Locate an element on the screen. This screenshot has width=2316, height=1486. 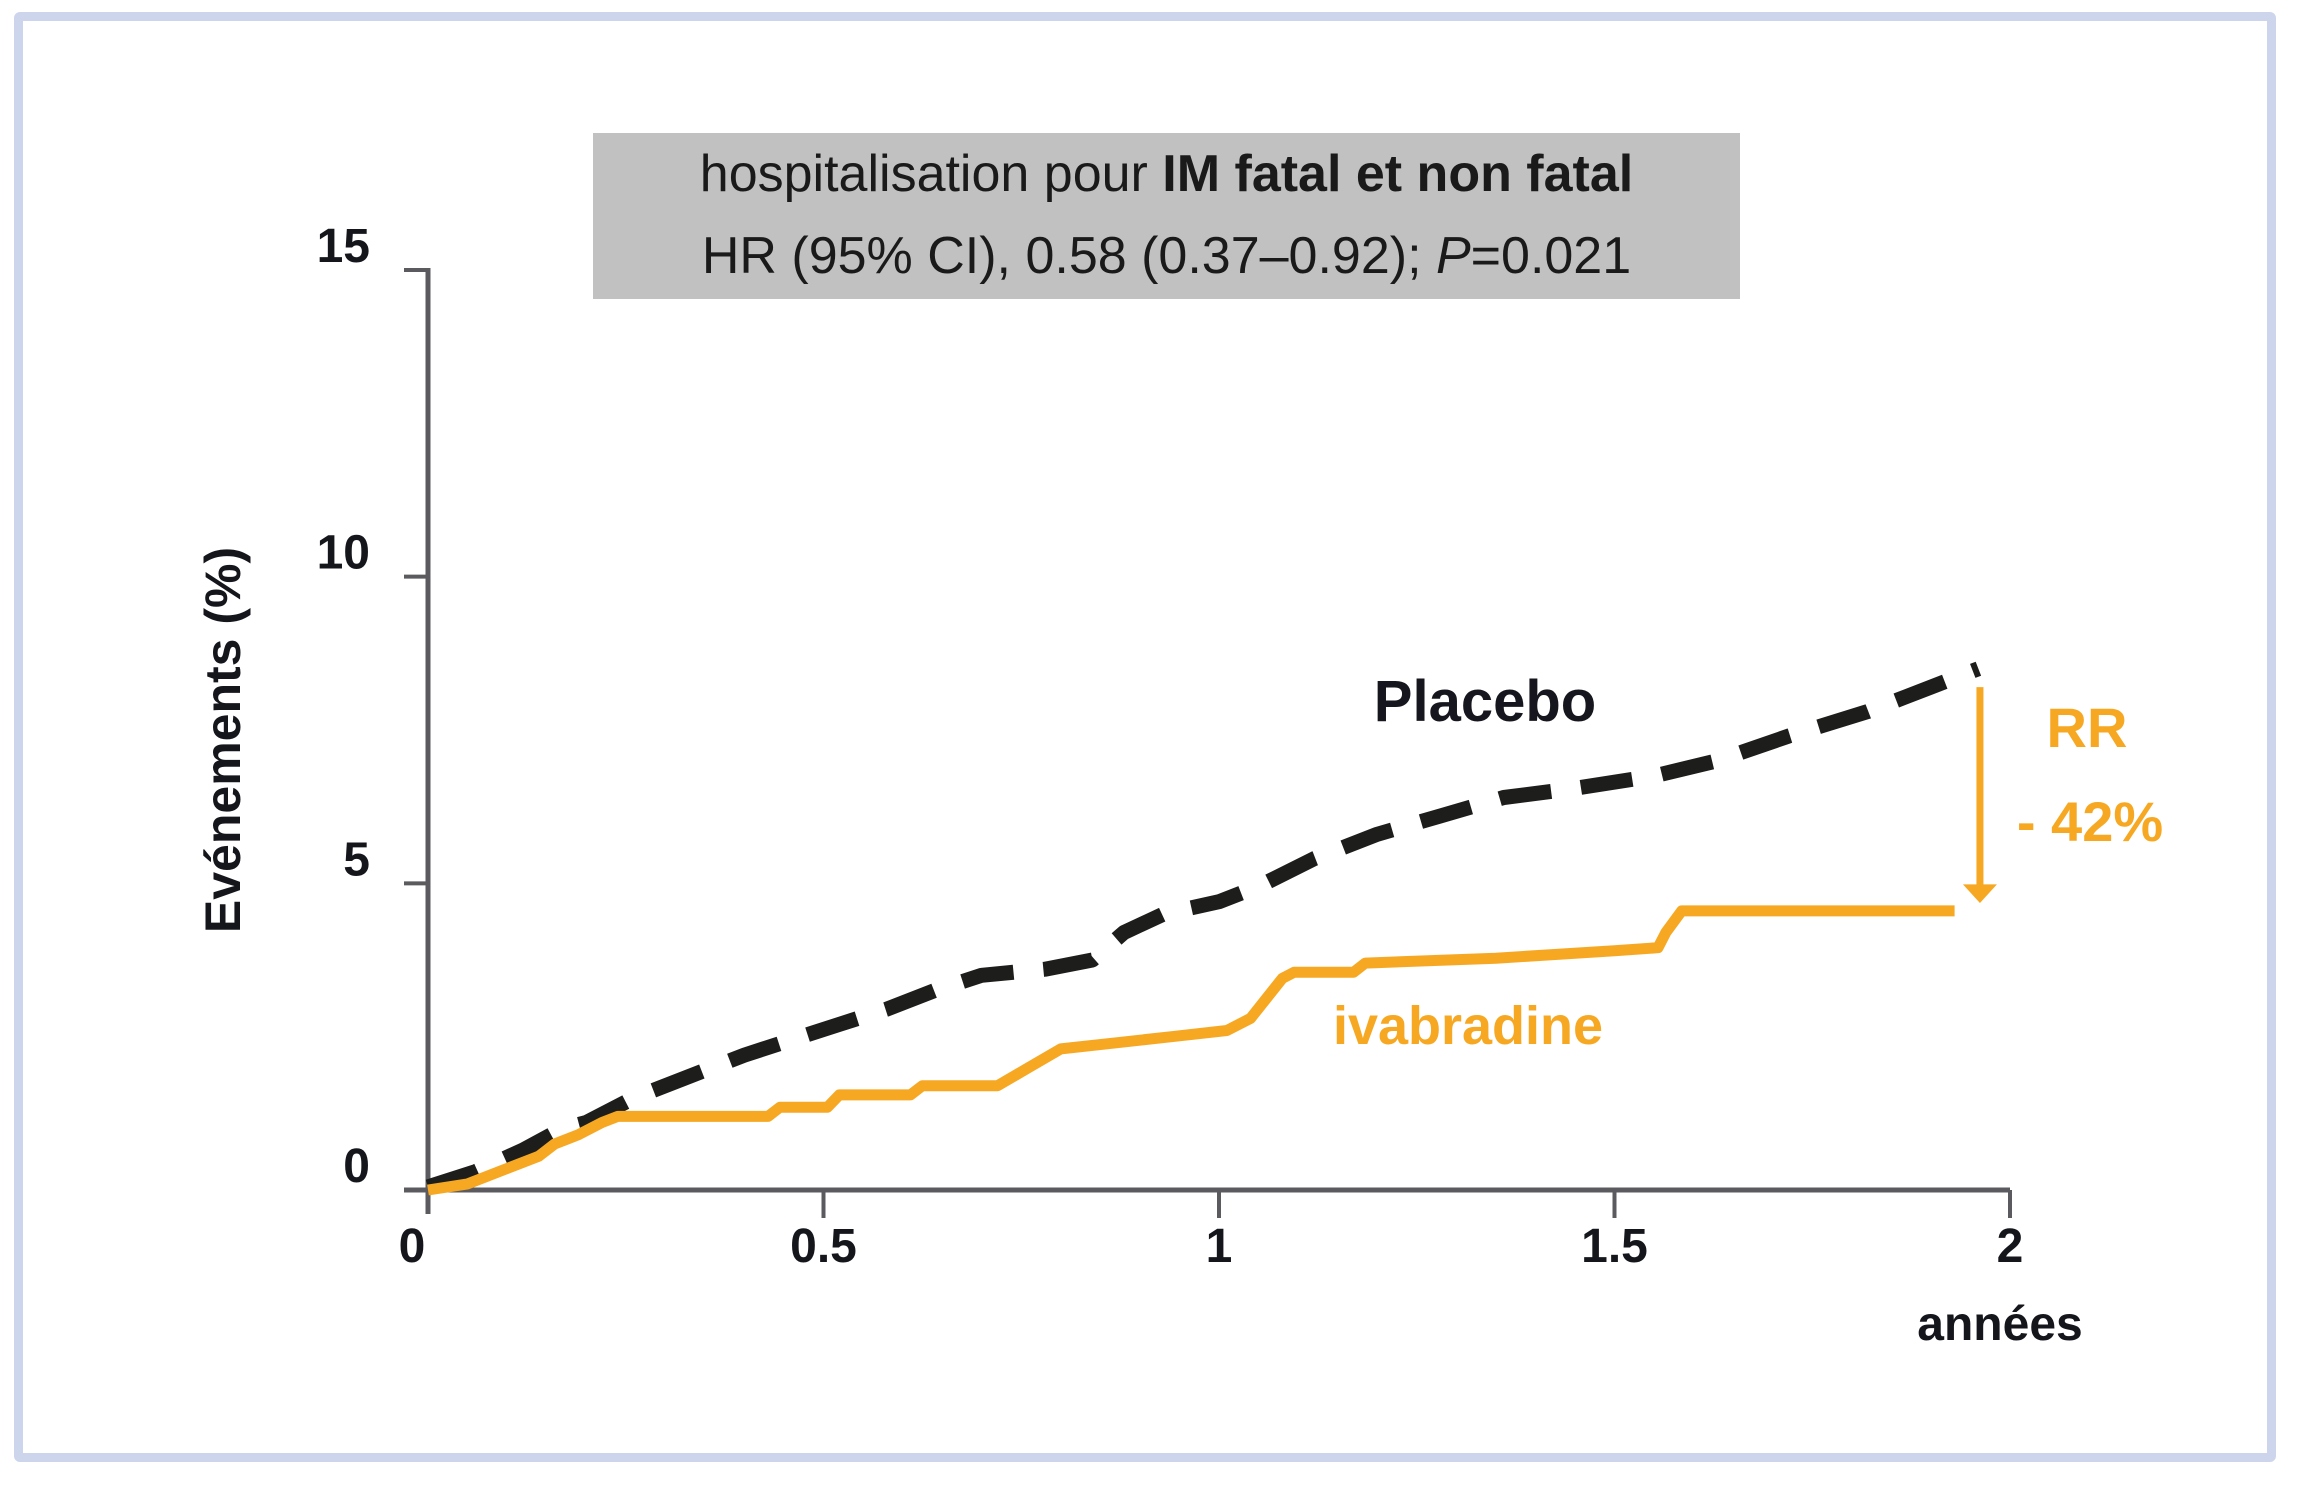
x-tick-label-0: 0 is located at coordinates (412, 1246).